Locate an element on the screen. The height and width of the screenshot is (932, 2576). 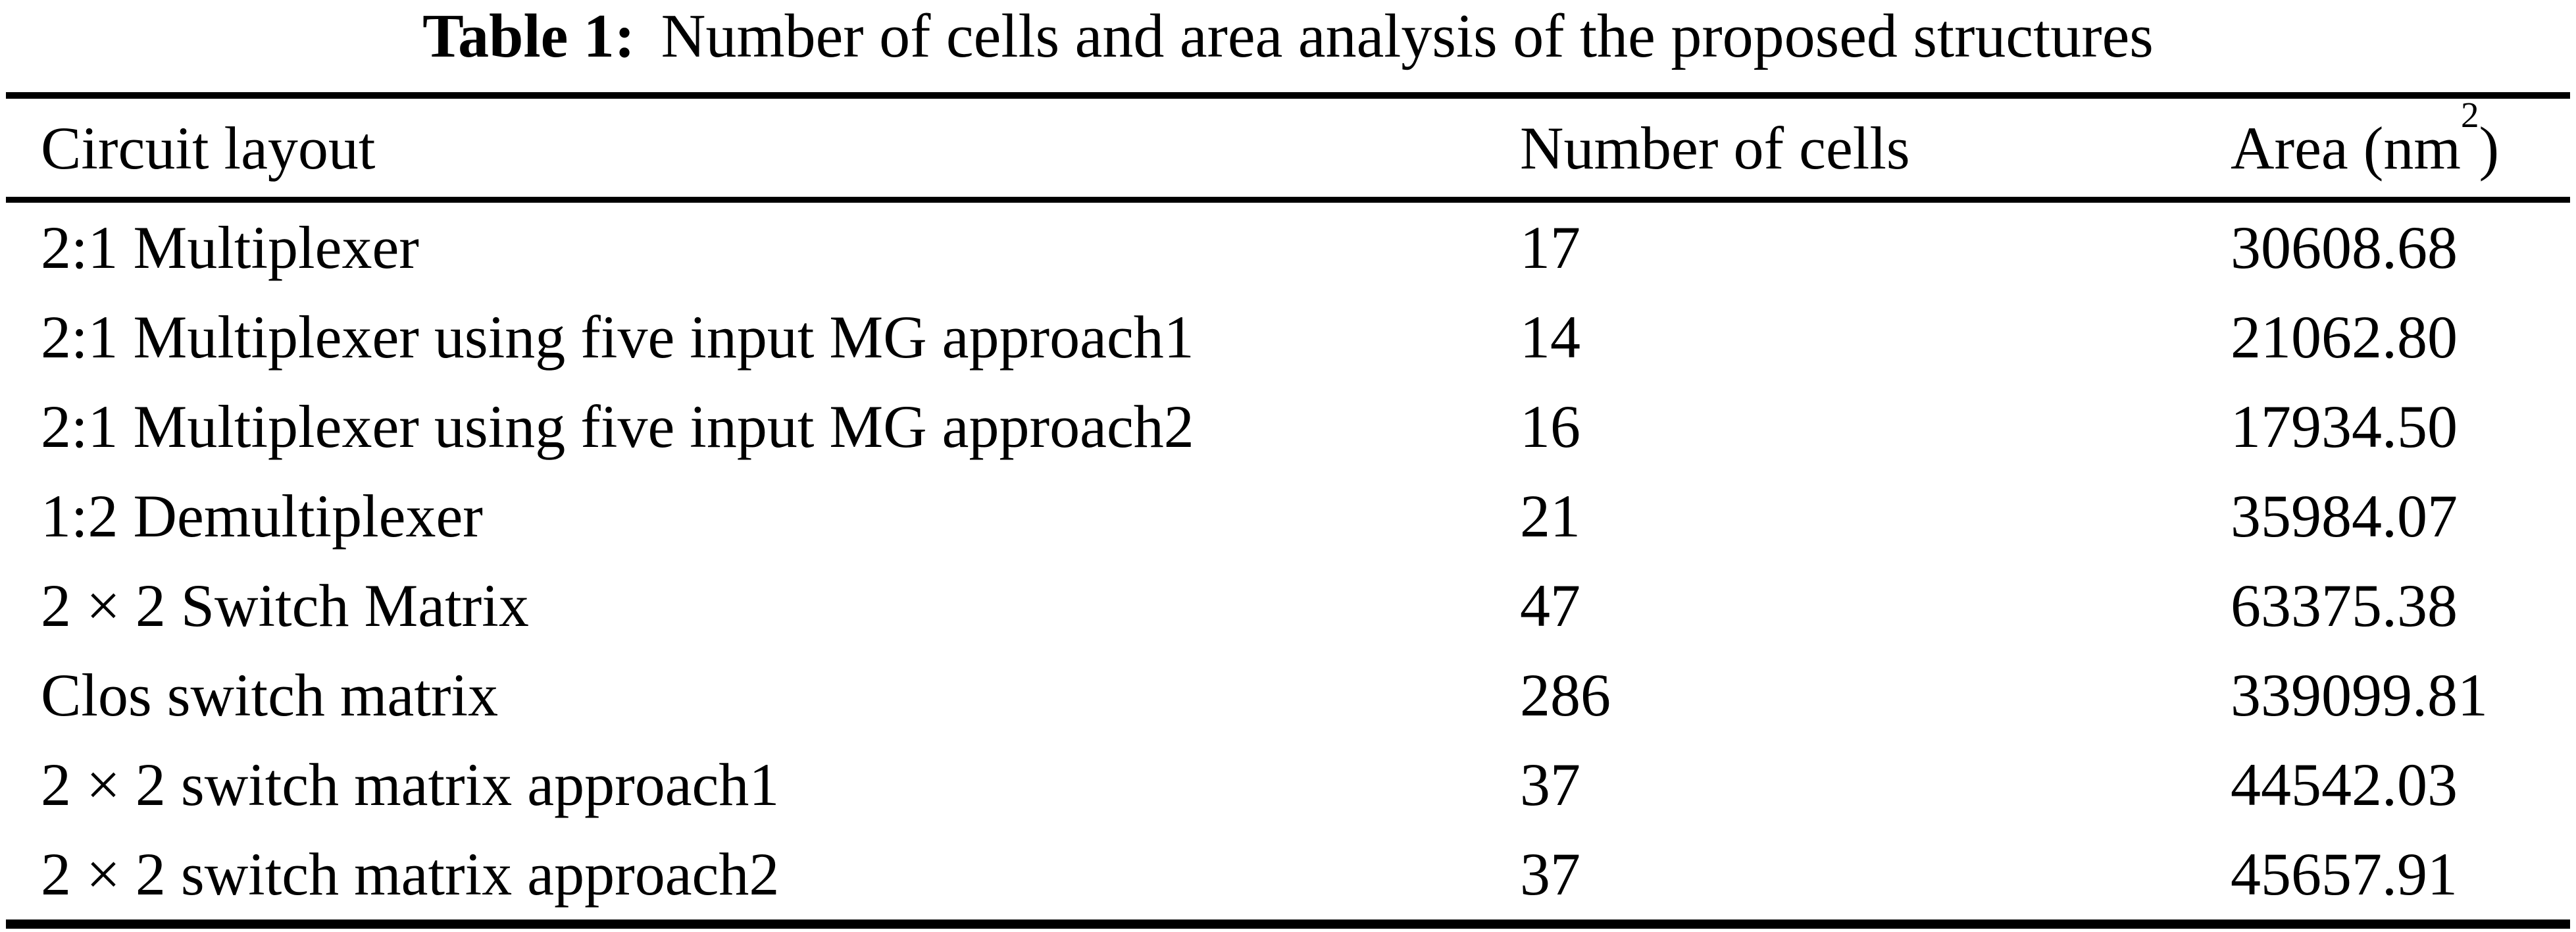
table-bottom-rule is located at coordinates (1288, 924).